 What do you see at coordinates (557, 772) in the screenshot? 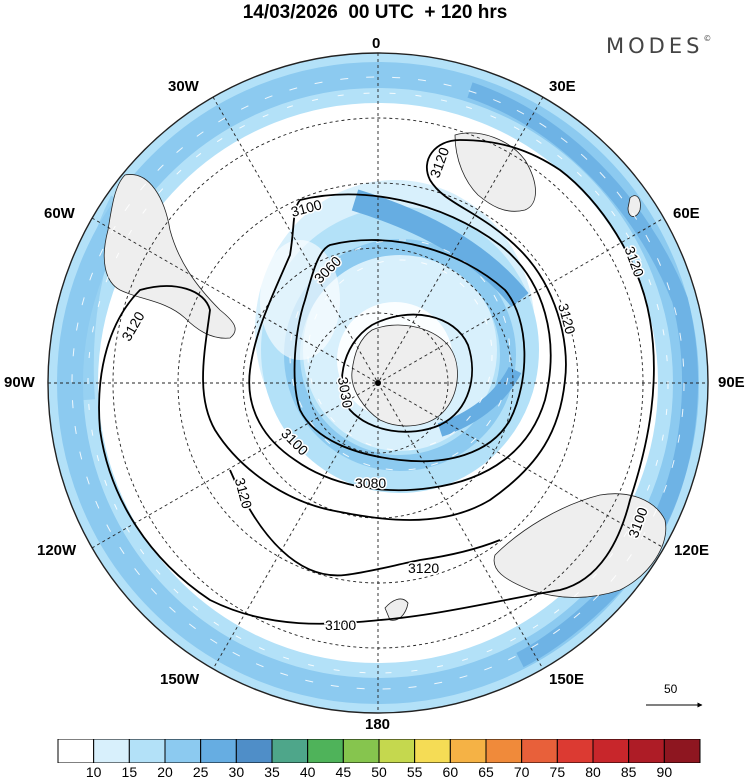
I see `colorbar-tick-label: 75` at bounding box center [557, 772].